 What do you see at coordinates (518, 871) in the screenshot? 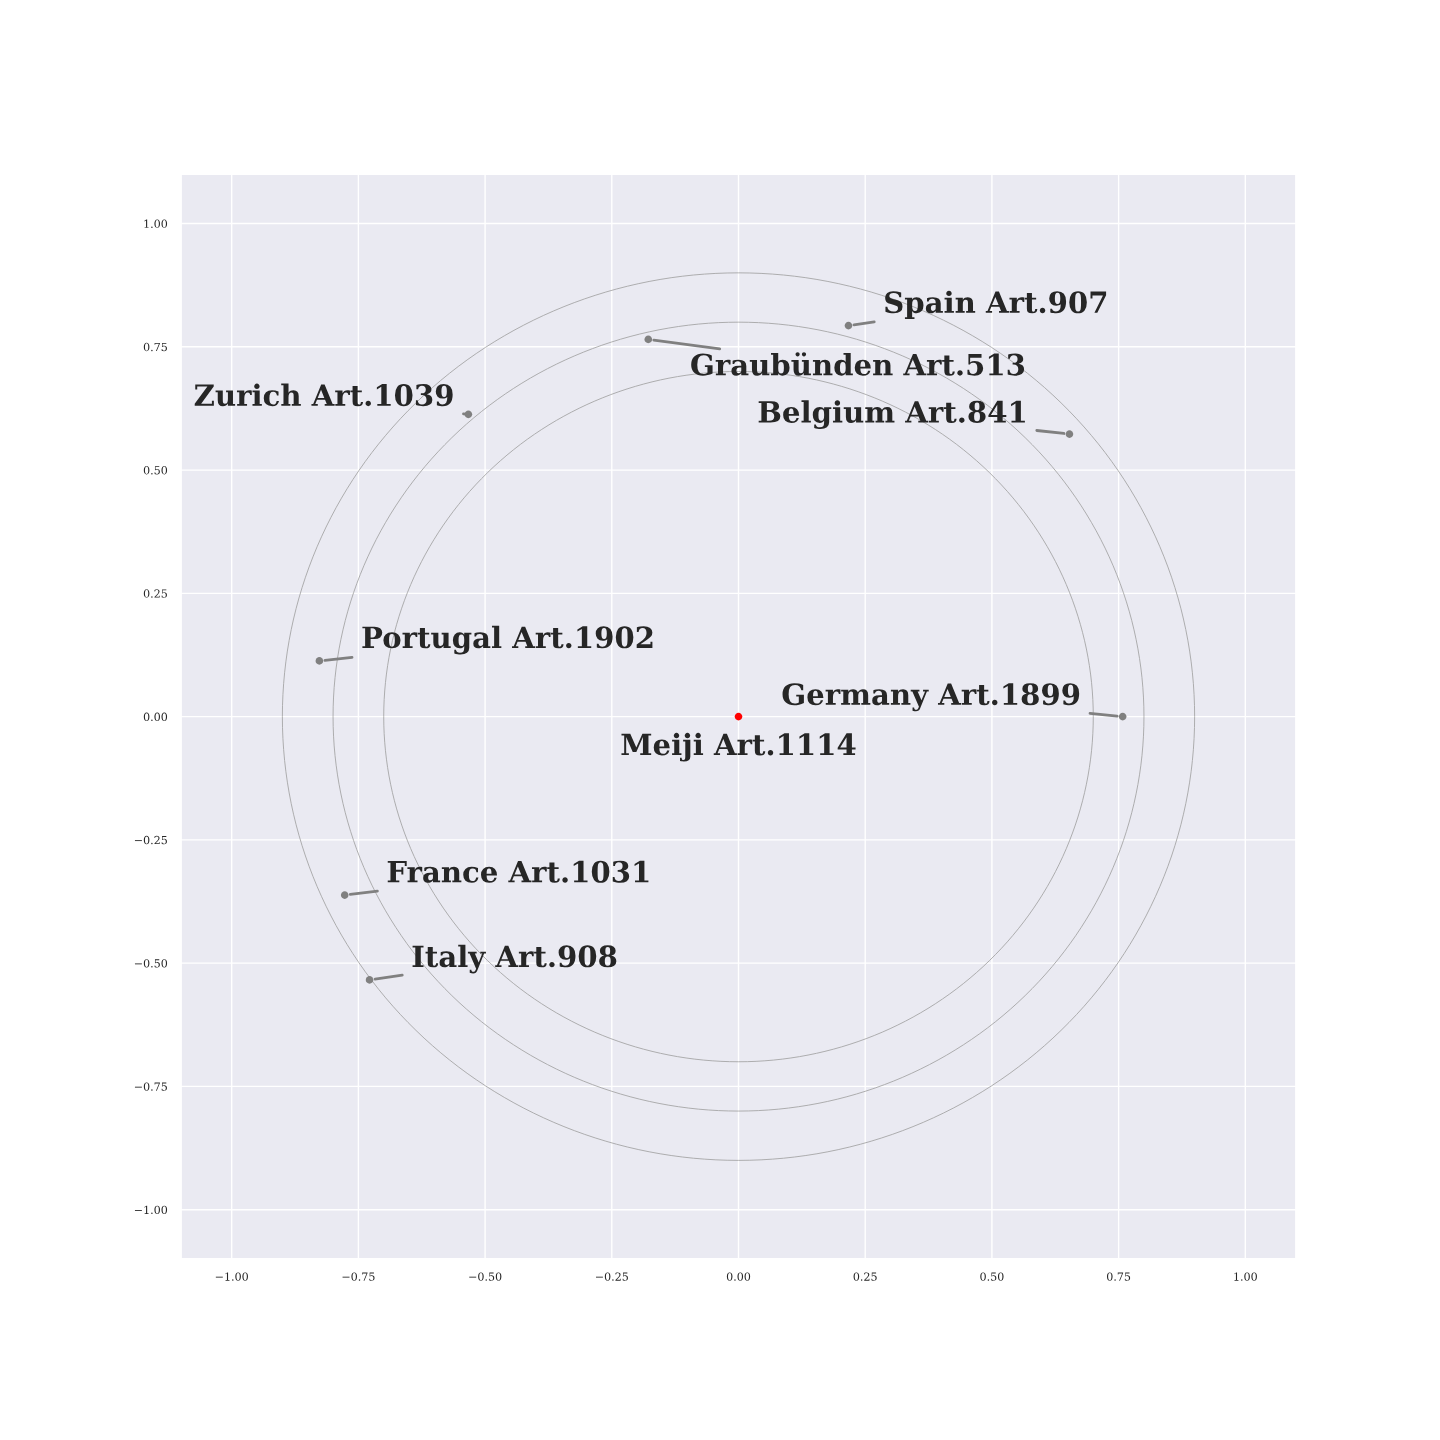
I see `annotation: France Art.1031` at bounding box center [518, 871].